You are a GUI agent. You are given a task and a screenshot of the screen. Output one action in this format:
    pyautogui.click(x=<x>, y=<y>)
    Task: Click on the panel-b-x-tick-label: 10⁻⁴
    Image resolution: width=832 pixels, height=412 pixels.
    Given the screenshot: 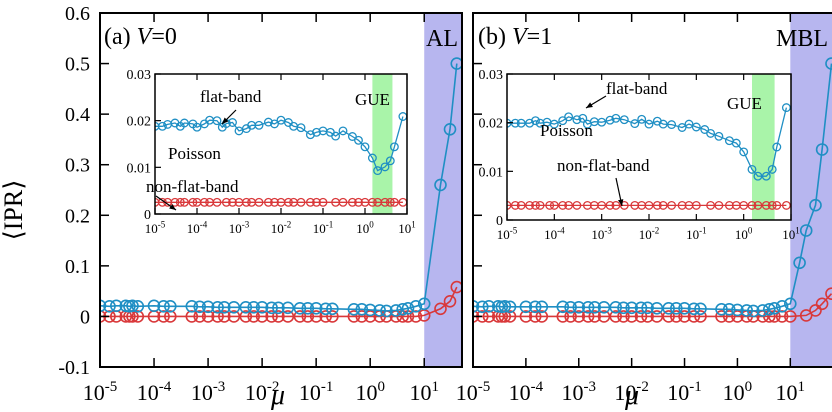 What is the action you would take?
    pyautogui.click(x=526, y=392)
    